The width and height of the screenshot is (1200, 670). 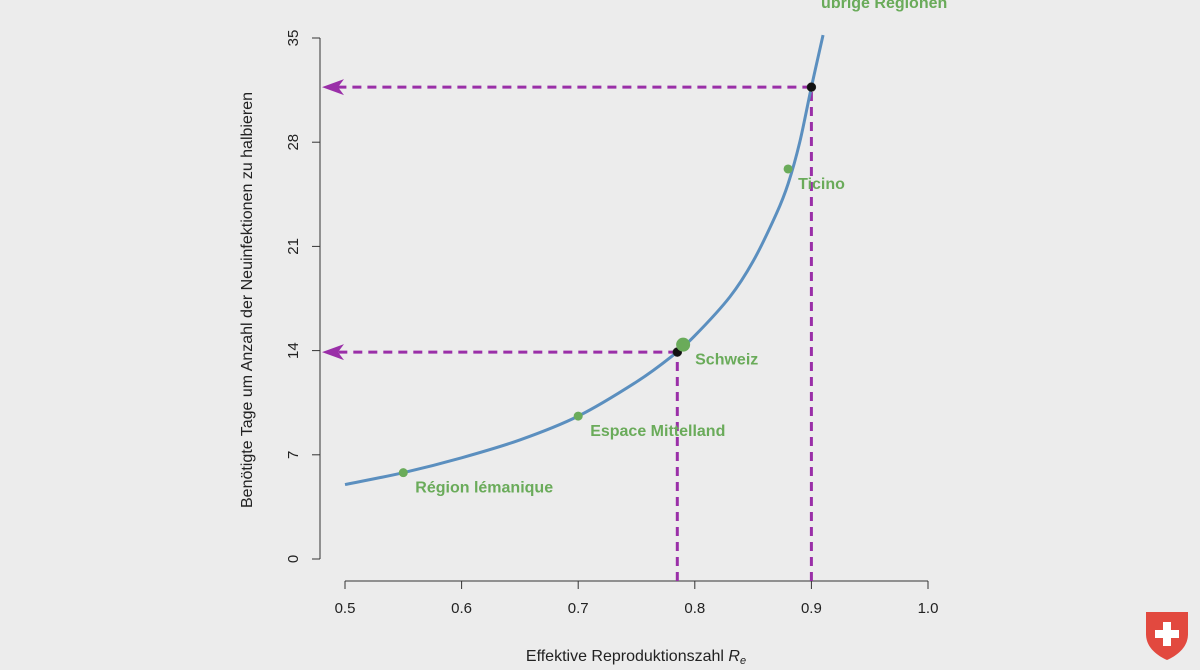 What do you see at coordinates (293, 38) in the screenshot?
I see `y-tick-label: 35` at bounding box center [293, 38].